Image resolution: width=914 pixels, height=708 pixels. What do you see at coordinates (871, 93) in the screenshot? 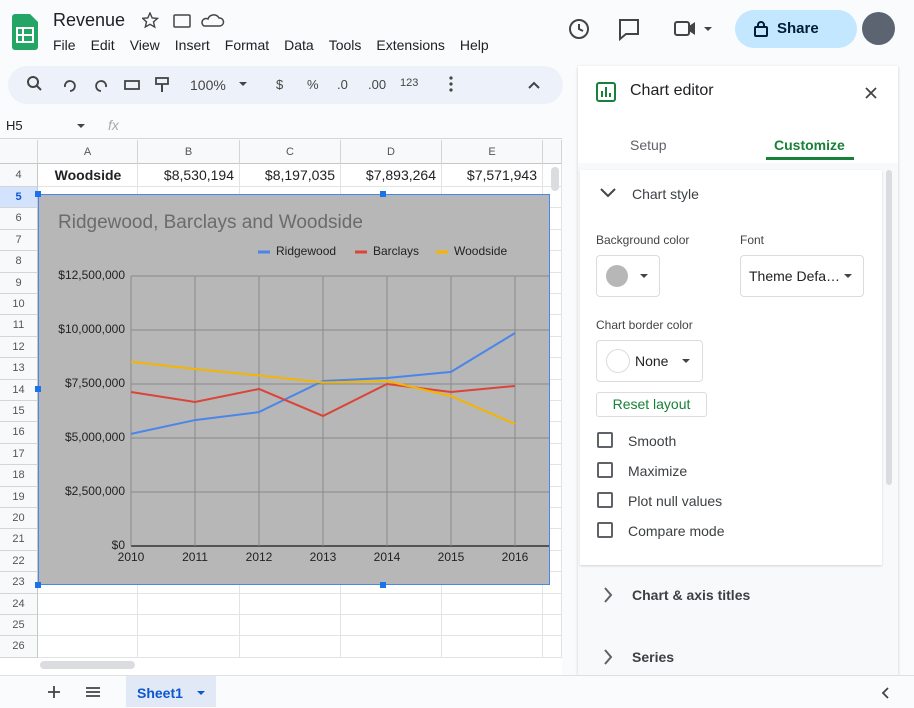
I see `close-button` at bounding box center [871, 93].